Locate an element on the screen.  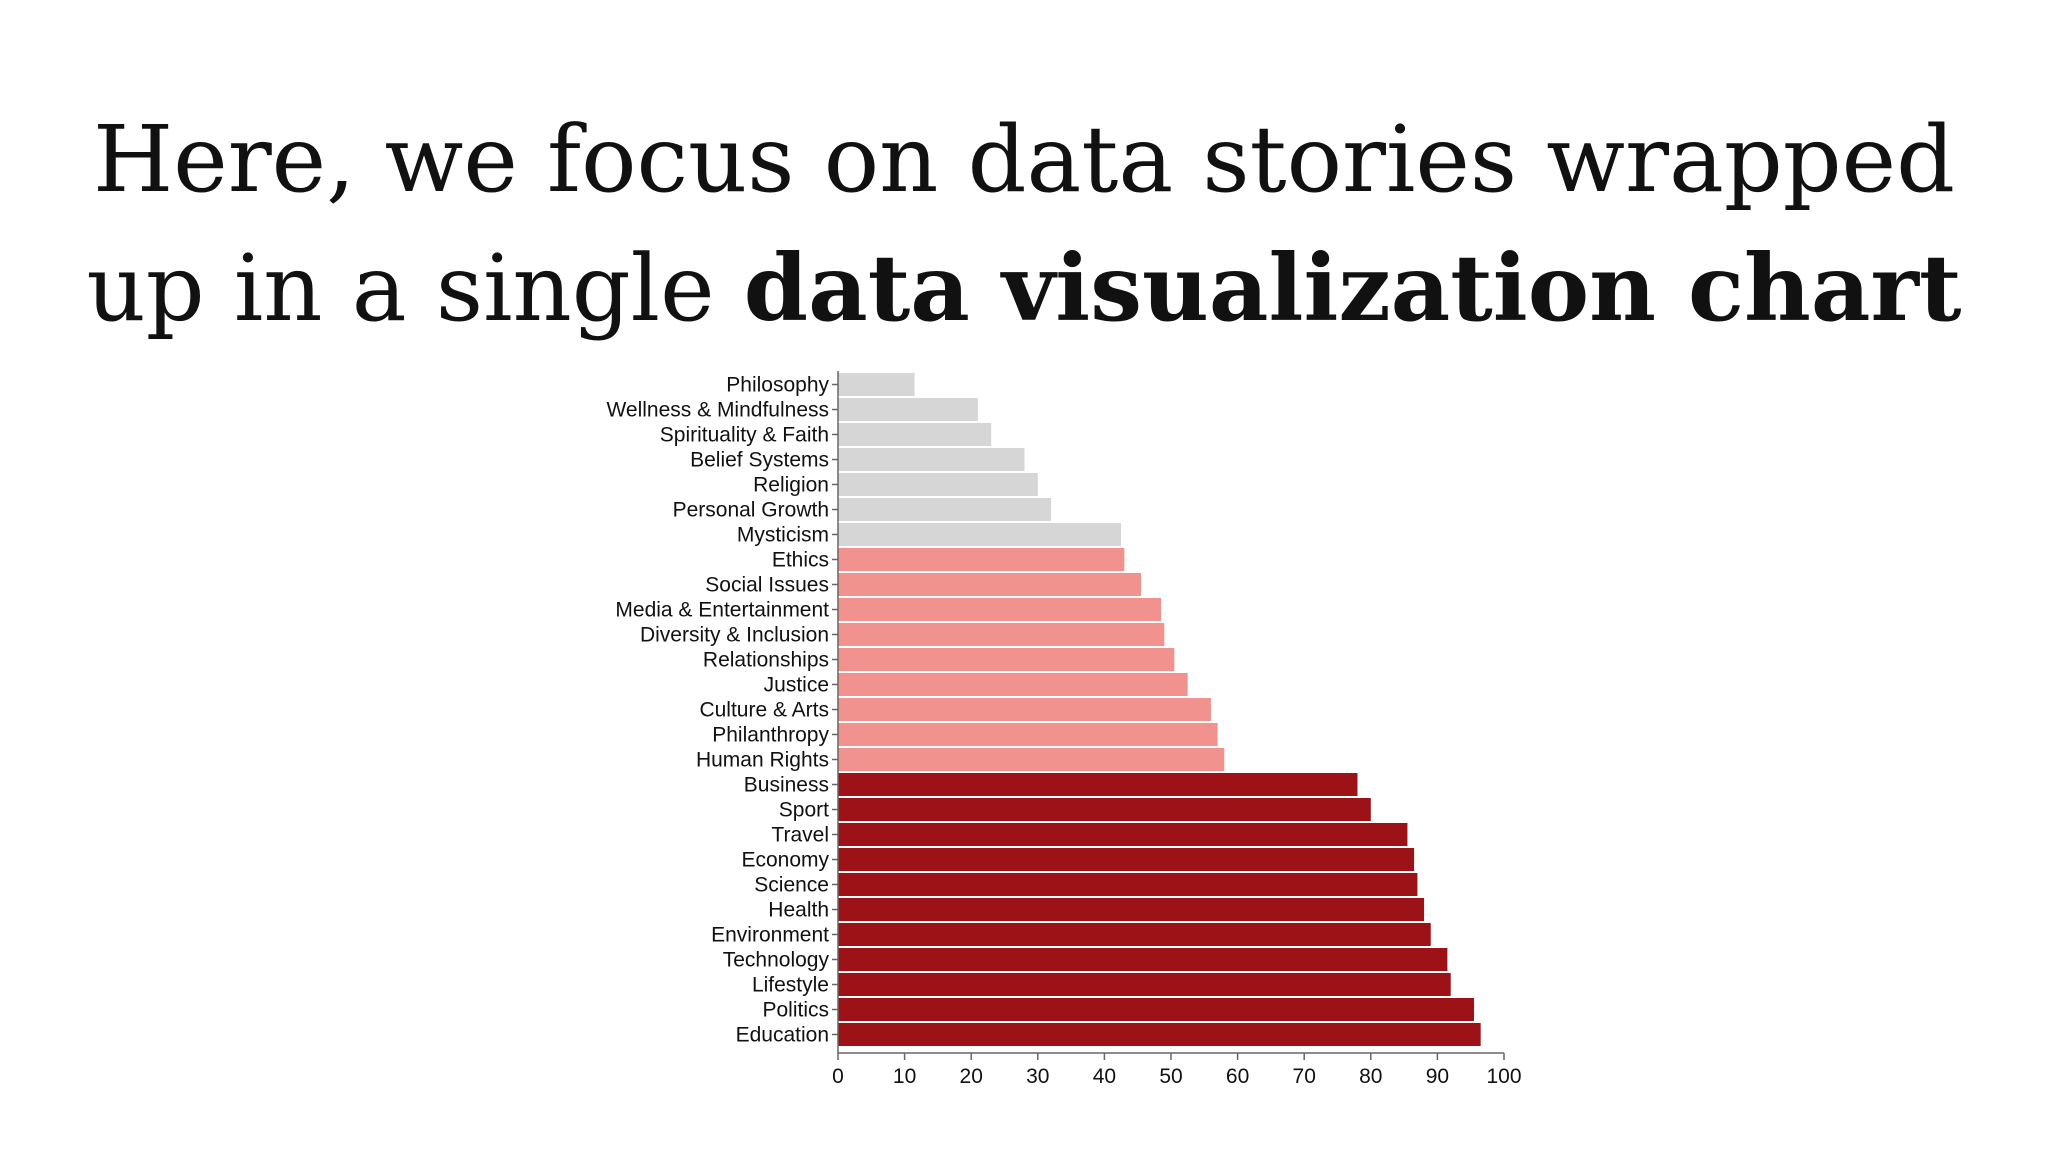
x-tick-label: 90 is located at coordinates (1437, 1076).